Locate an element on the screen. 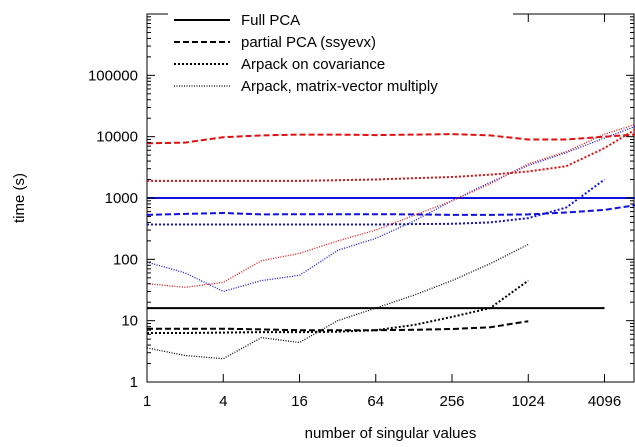  y-tick-label-4: 10000 is located at coordinates (117, 137).